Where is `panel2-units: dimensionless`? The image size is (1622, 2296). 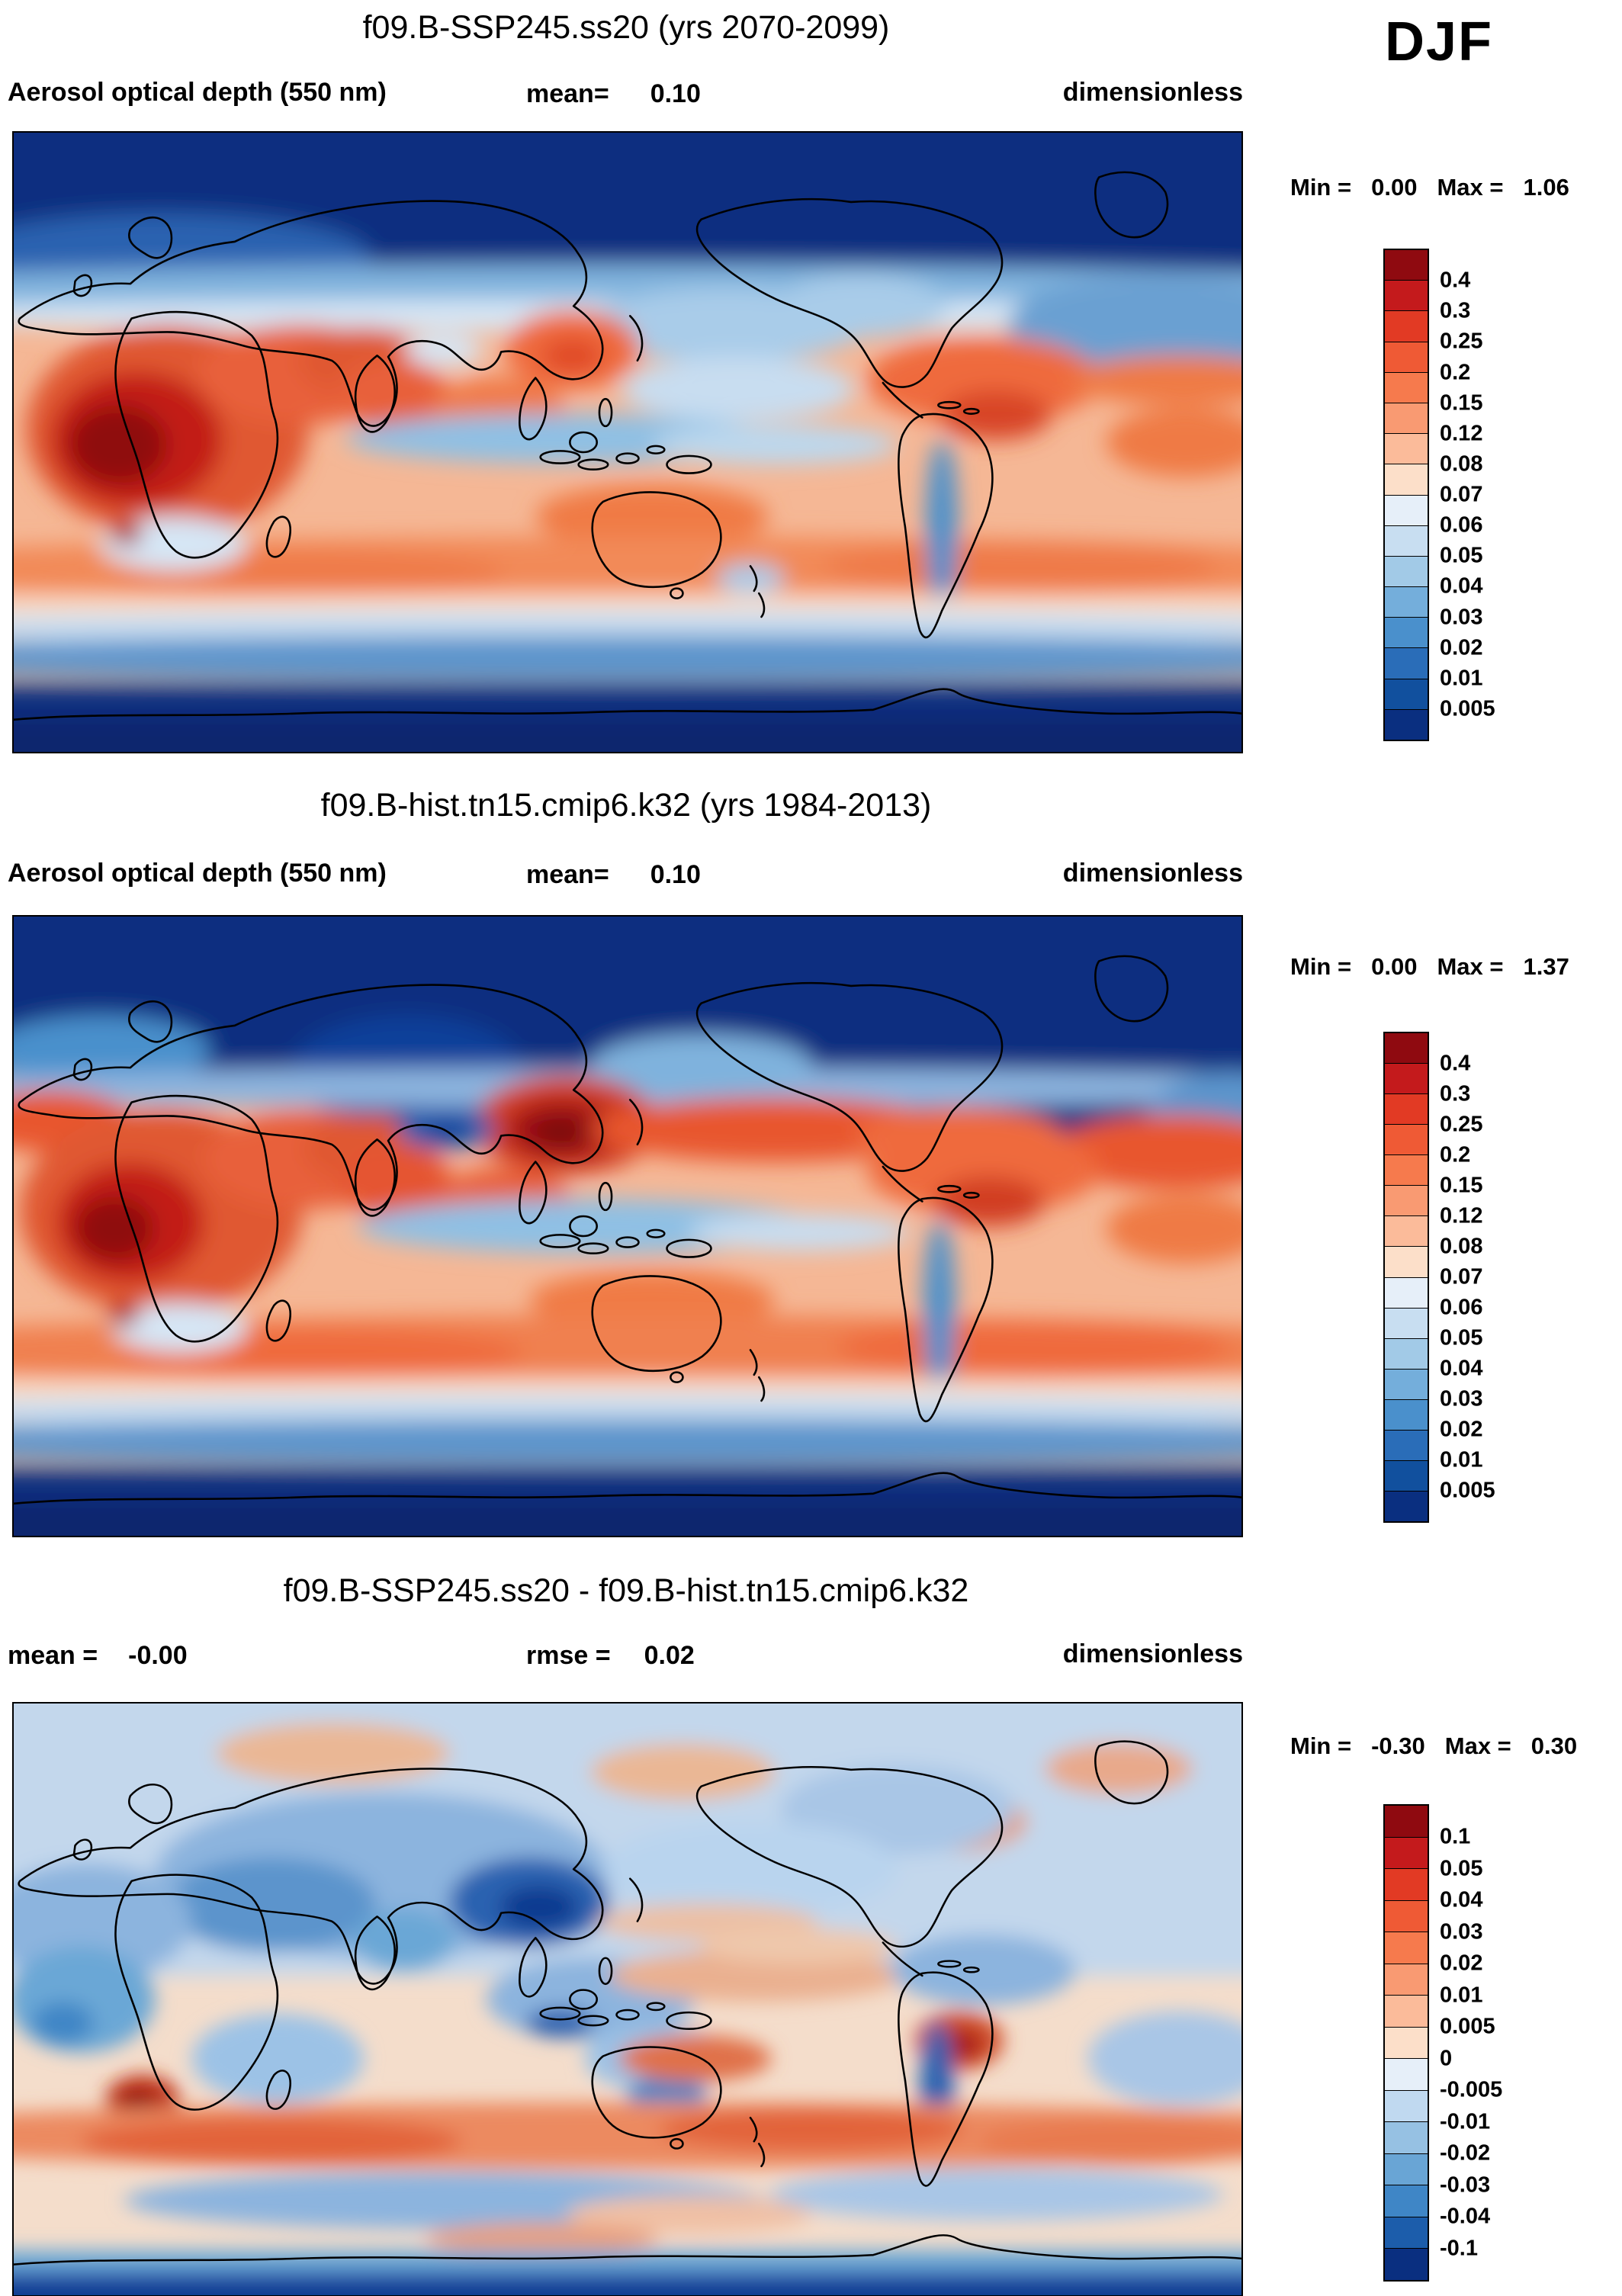 panel2-units: dimensionless is located at coordinates (1152, 873).